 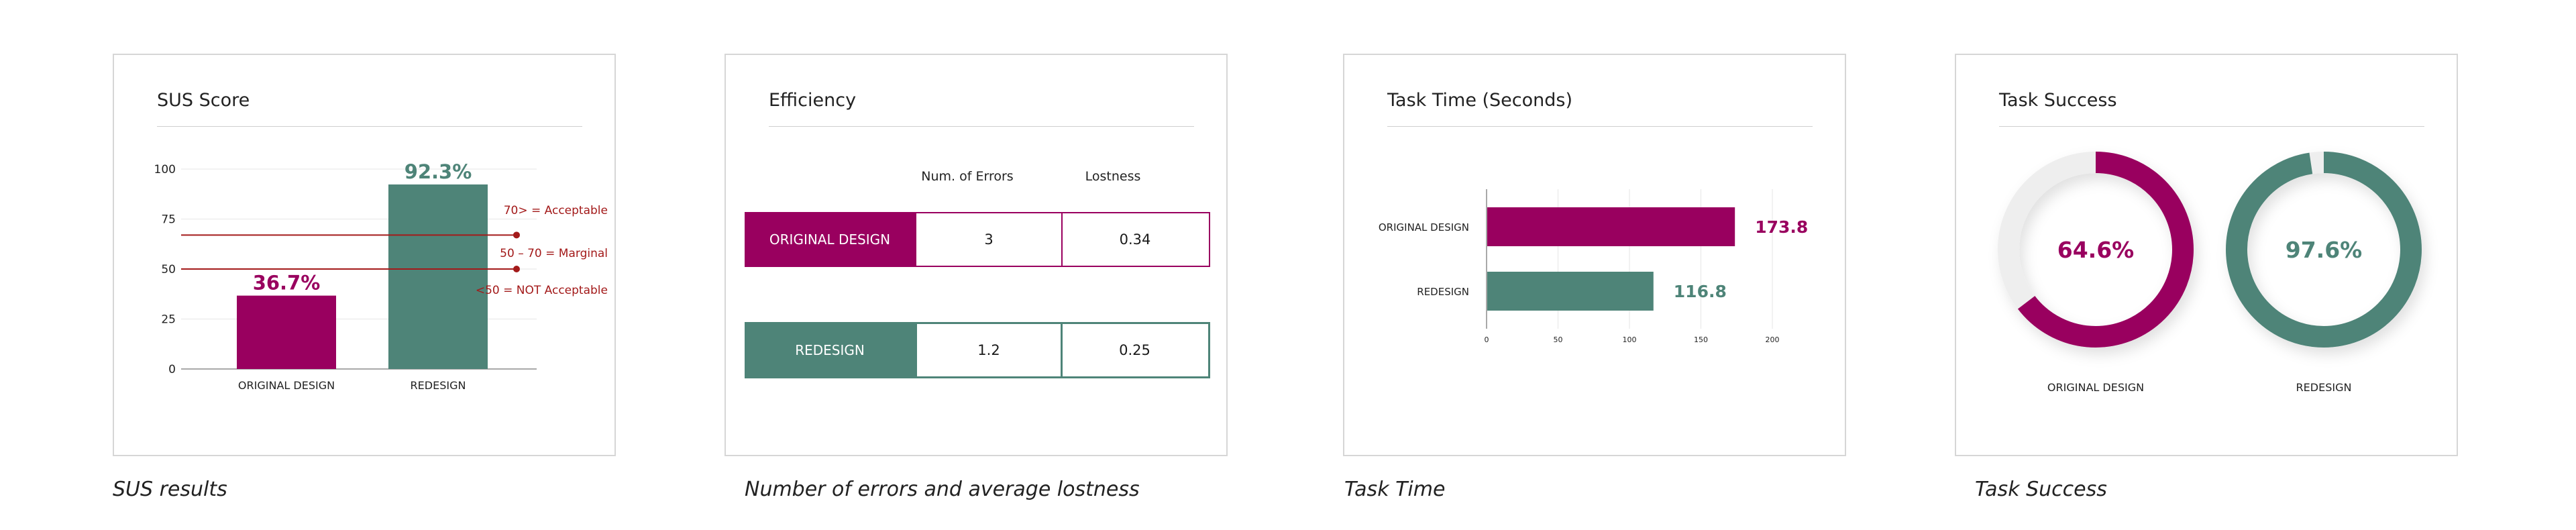 What do you see at coordinates (1135, 239) in the screenshot?
I see `cell-lostness-original: 0.34` at bounding box center [1135, 239].